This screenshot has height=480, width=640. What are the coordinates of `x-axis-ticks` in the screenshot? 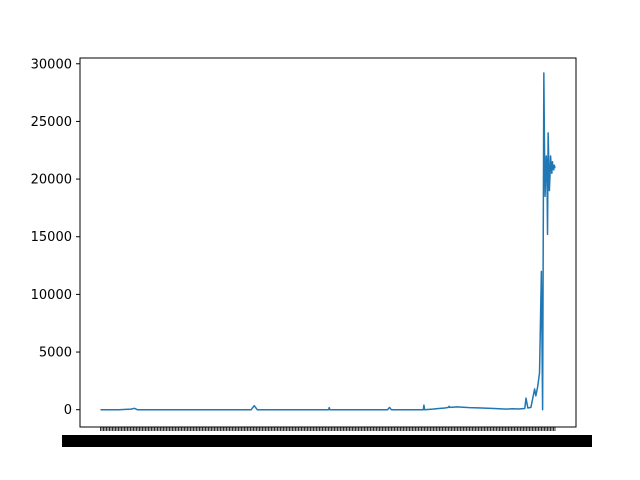 It's located at (327, 437).